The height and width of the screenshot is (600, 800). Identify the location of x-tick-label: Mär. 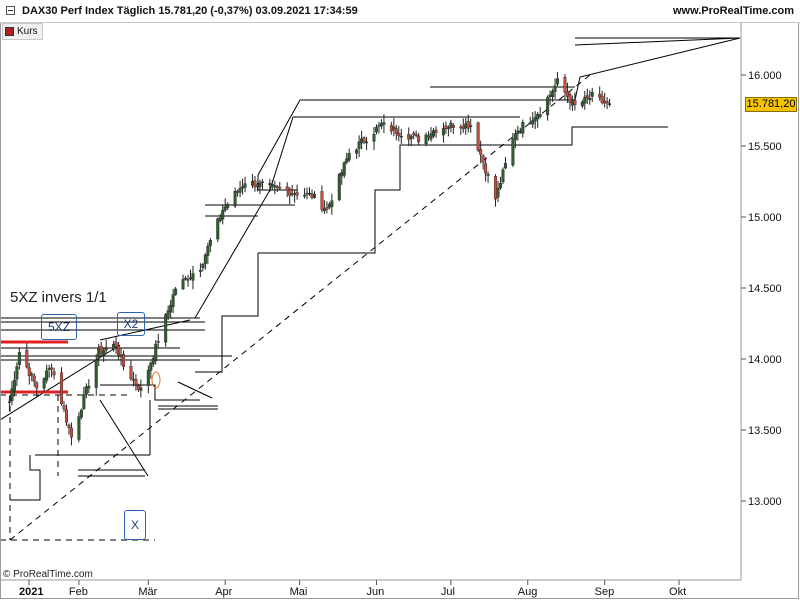
(147, 592).